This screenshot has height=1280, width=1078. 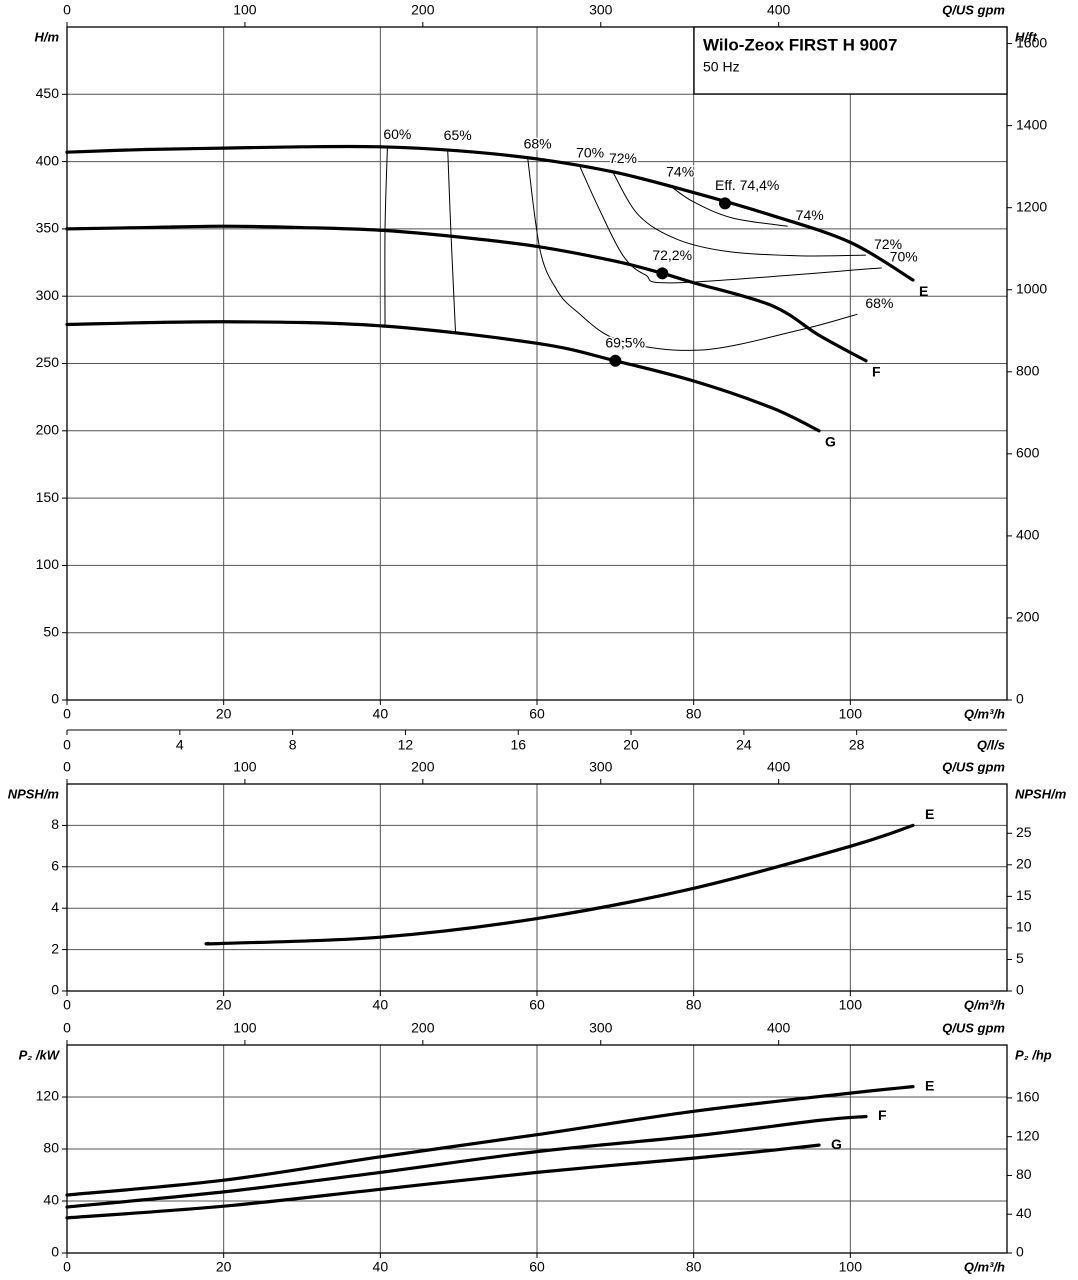 What do you see at coordinates (34, 793) in the screenshot?
I see `y-axis-label: NPSH/m` at bounding box center [34, 793].